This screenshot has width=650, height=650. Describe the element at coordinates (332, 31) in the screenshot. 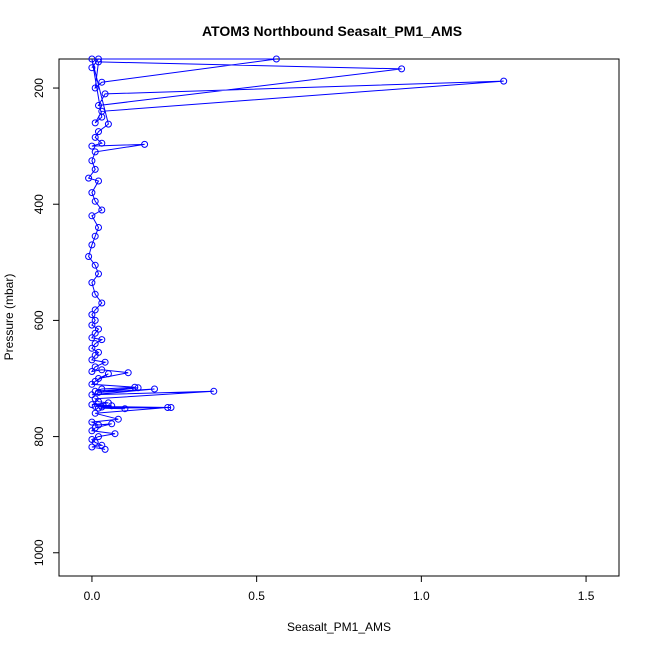

I see `chart-title: ATOM3 Northbound Seasalt_PM1_AMS` at that location.